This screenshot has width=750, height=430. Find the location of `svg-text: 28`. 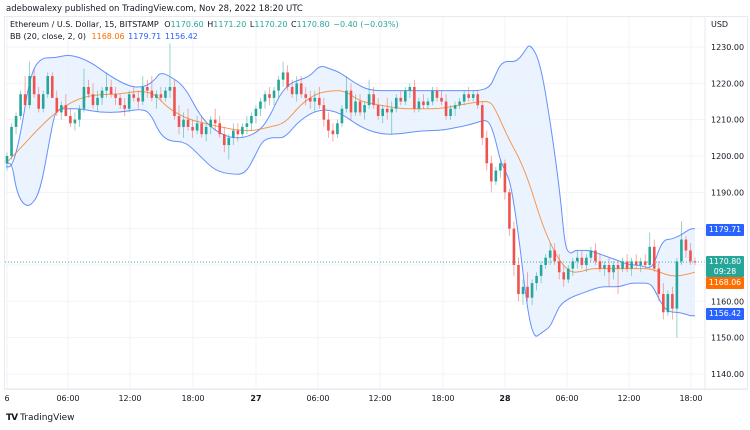

svg-text: 28 is located at coordinates (505, 398).